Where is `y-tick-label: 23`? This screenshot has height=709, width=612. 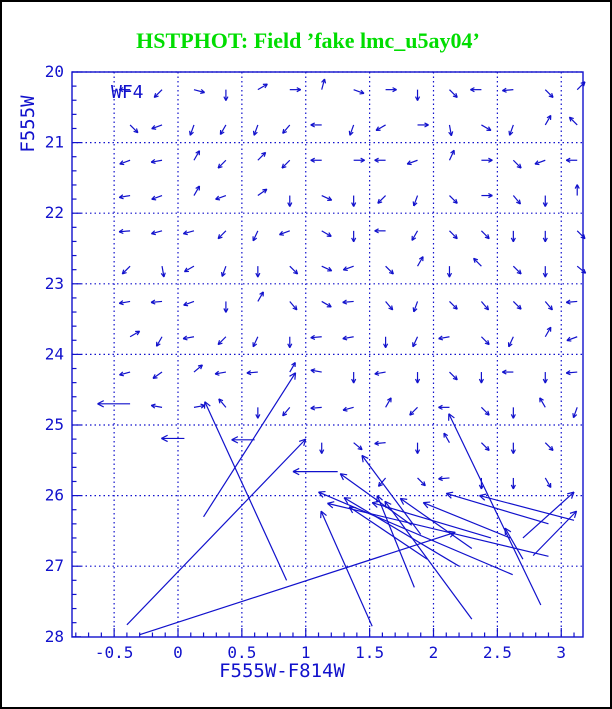 y-tick-label: 23 is located at coordinates (54, 283).